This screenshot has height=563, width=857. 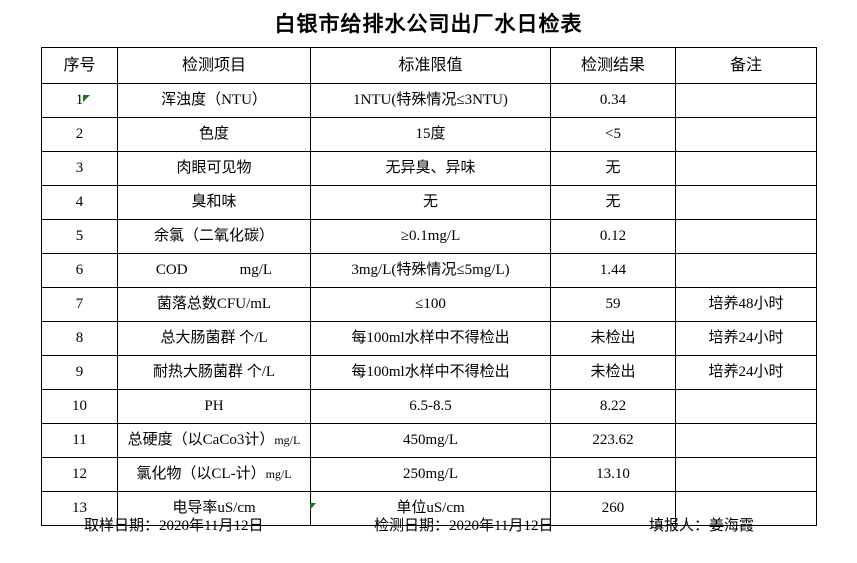 I want to click on column-header-note: 备注, so click(x=746, y=65).